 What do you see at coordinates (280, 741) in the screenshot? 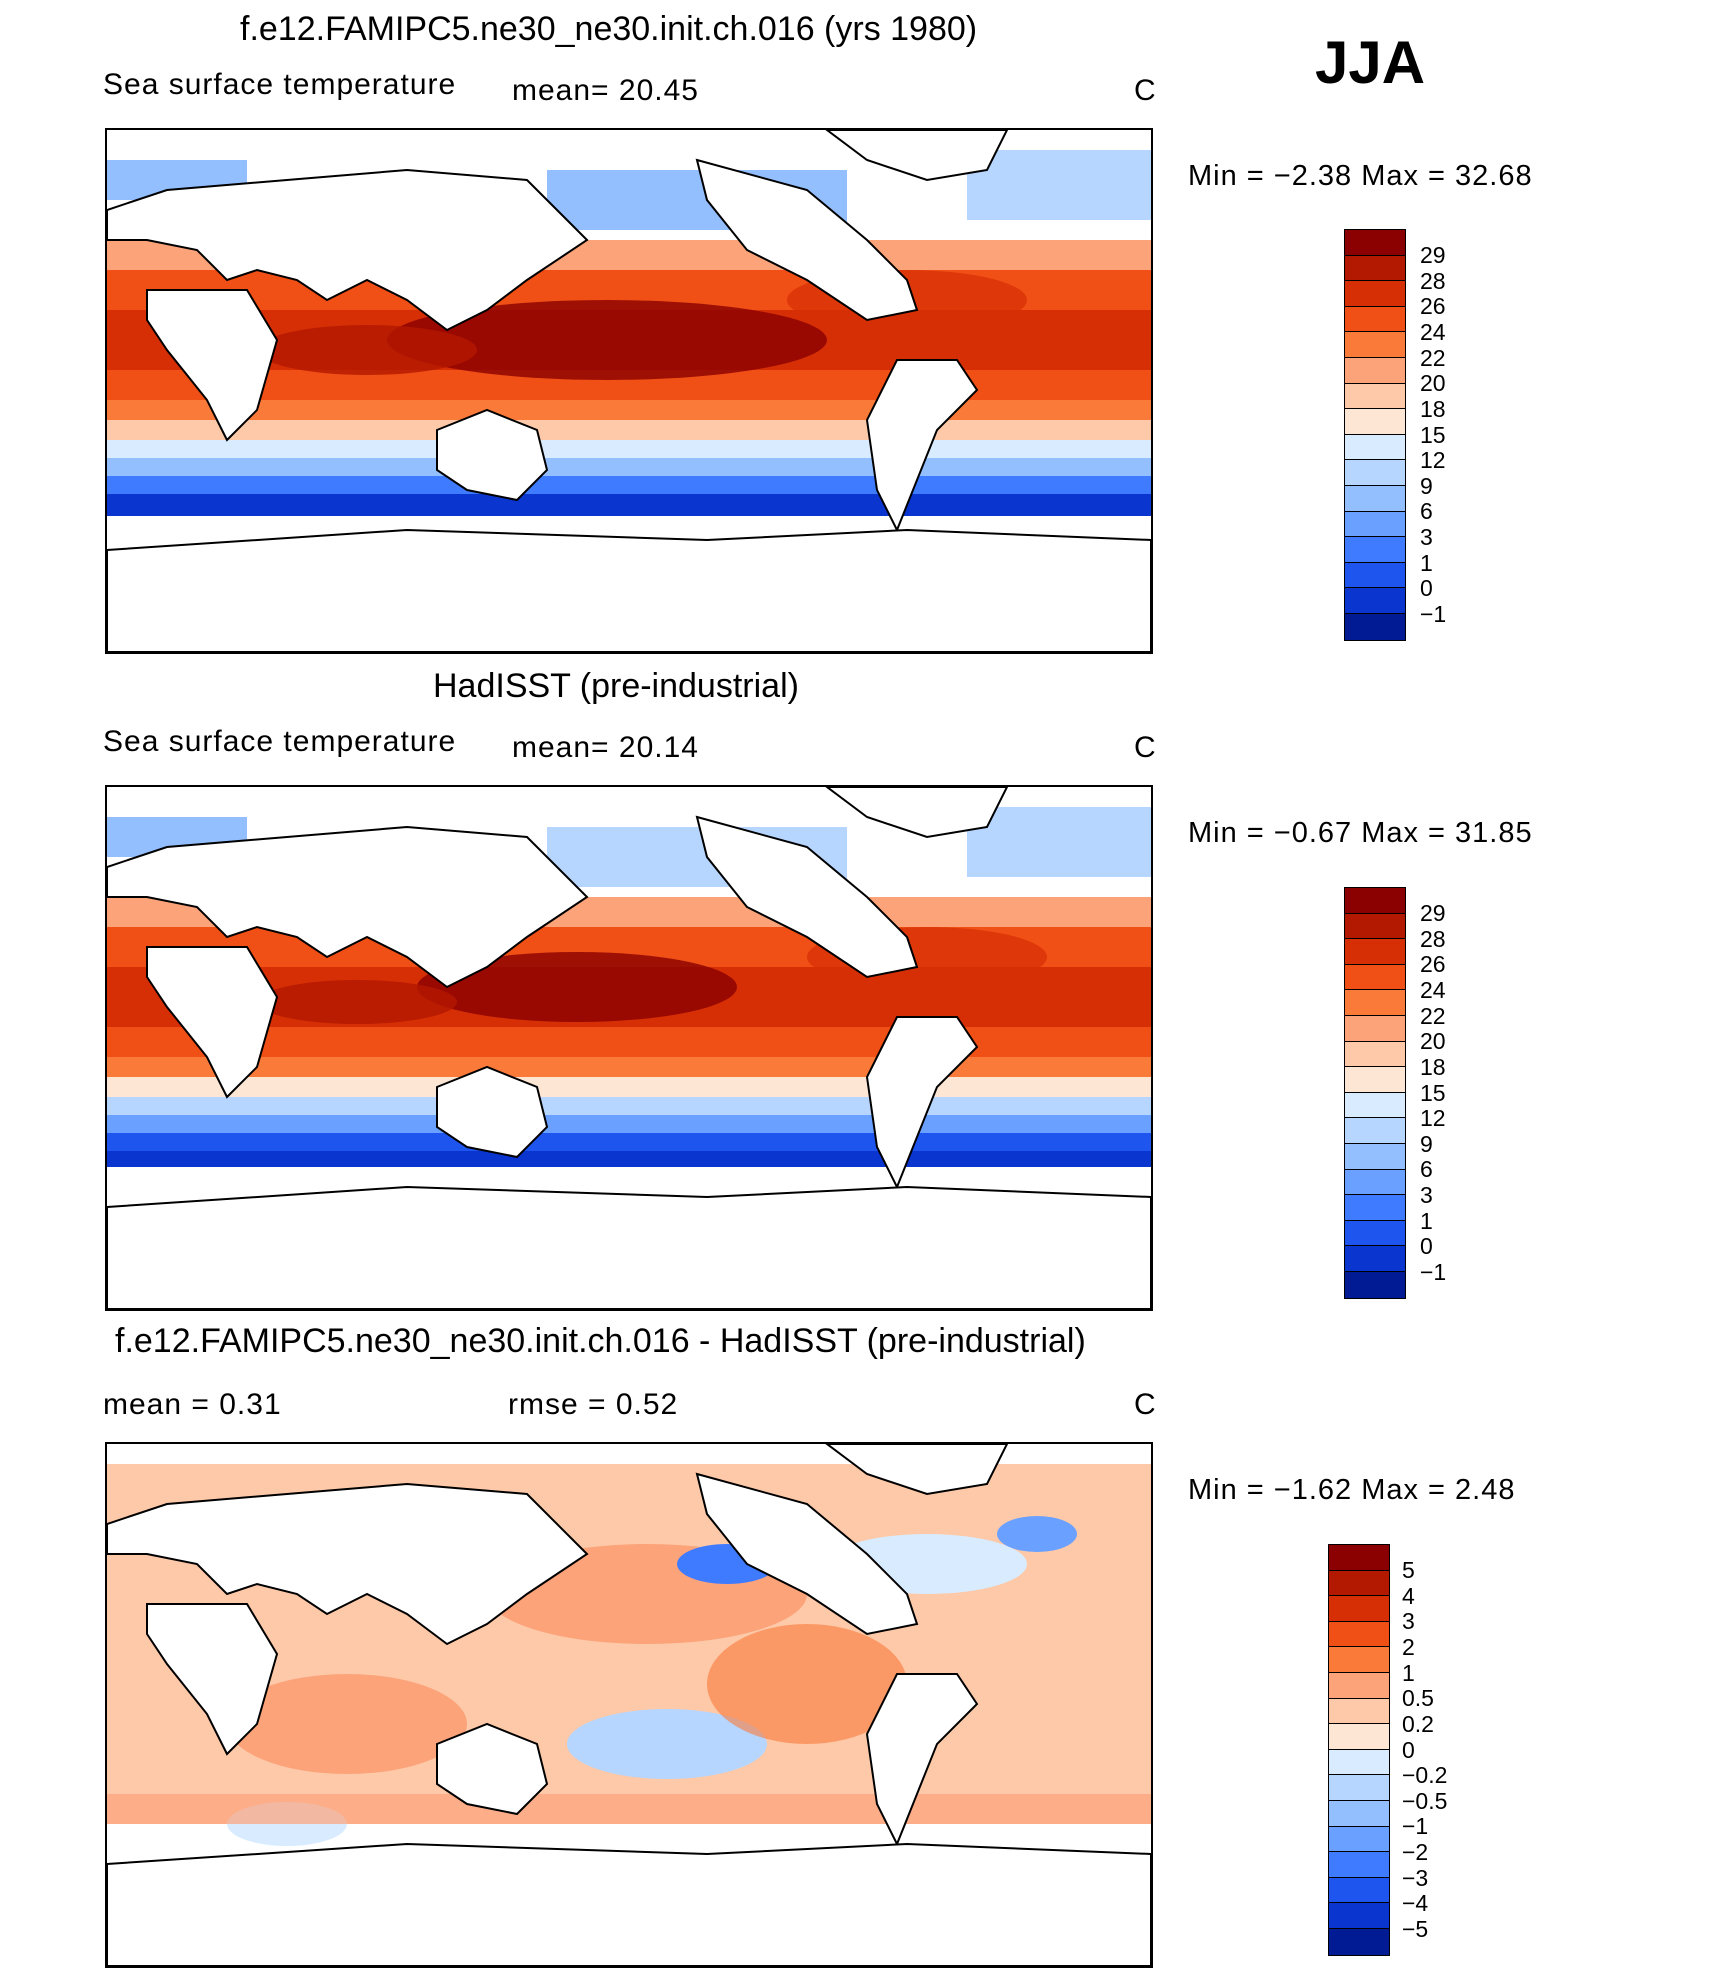
I see `panel2-variable-label: Sea surface temperature` at bounding box center [280, 741].